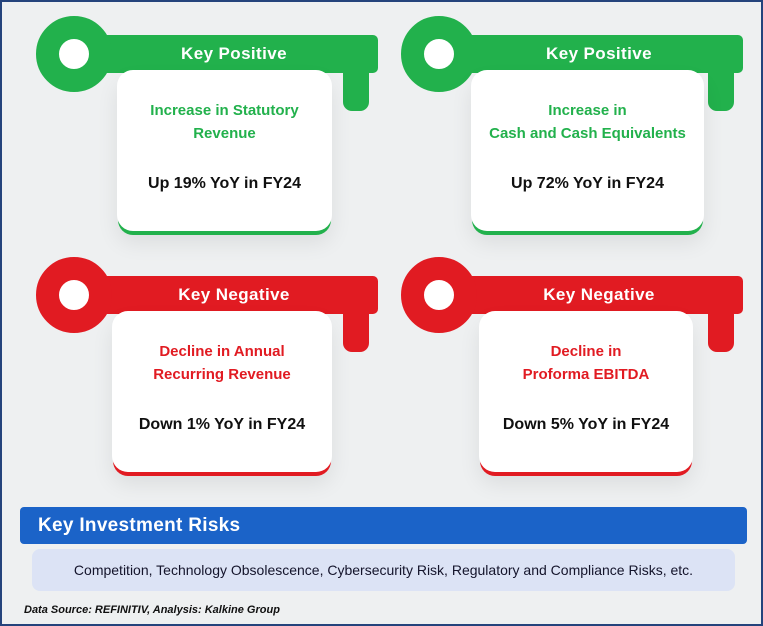 The width and height of the screenshot is (763, 626). What do you see at coordinates (222, 363) in the screenshot?
I see `card-title: Decline in Annual Recurring Revenue` at bounding box center [222, 363].